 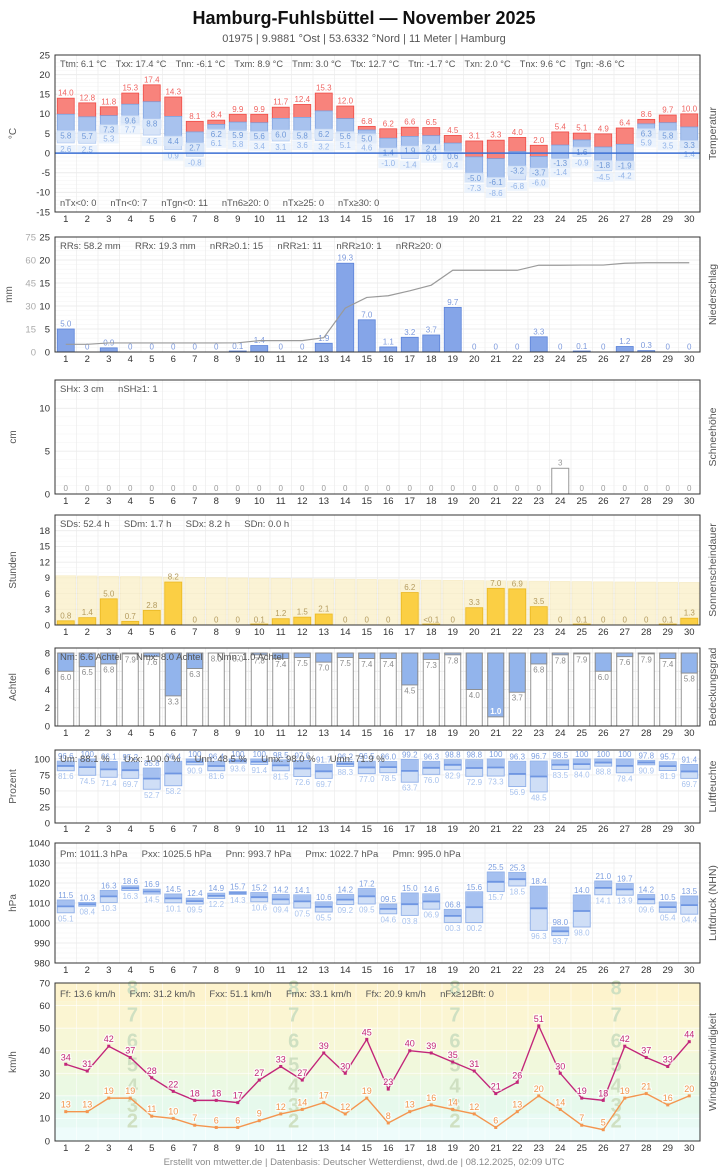 What do you see at coordinates (47, 690) in the screenshot?
I see `y-tick: 4` at bounding box center [47, 690].